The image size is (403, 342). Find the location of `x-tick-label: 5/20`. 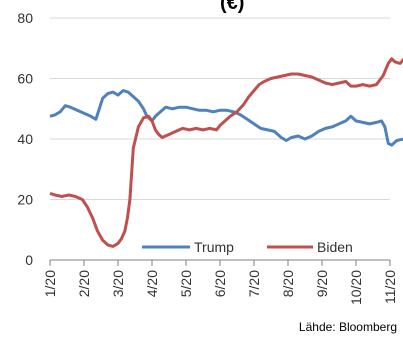

x-tick-label: 5/20 is located at coordinates (186, 283).